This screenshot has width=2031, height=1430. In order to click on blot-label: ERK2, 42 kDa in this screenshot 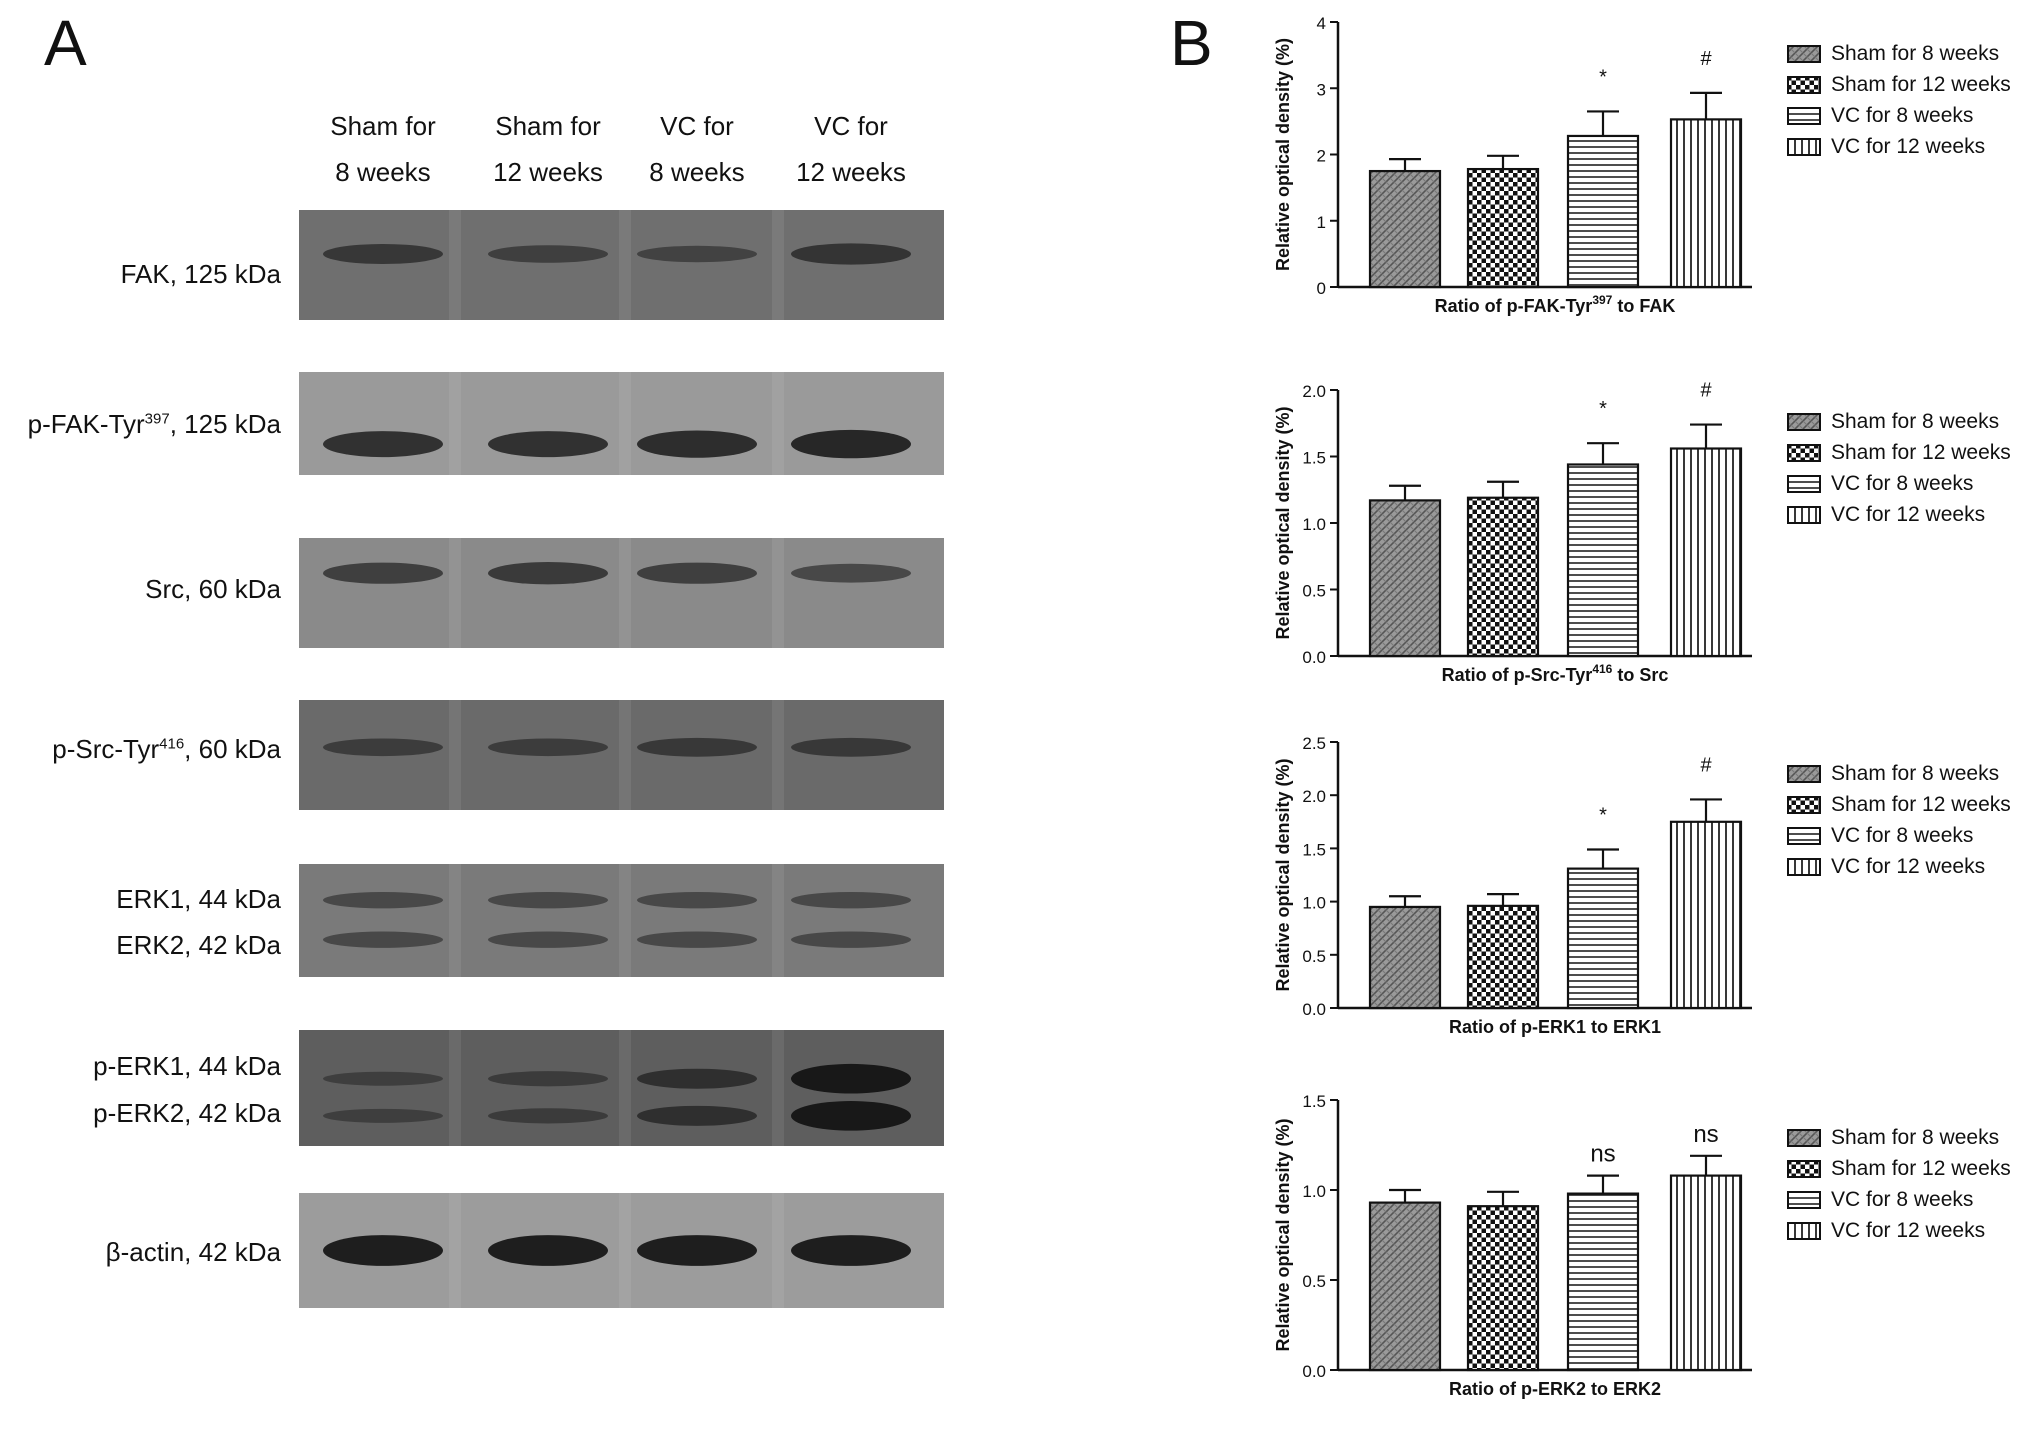, I will do `click(198, 945)`.